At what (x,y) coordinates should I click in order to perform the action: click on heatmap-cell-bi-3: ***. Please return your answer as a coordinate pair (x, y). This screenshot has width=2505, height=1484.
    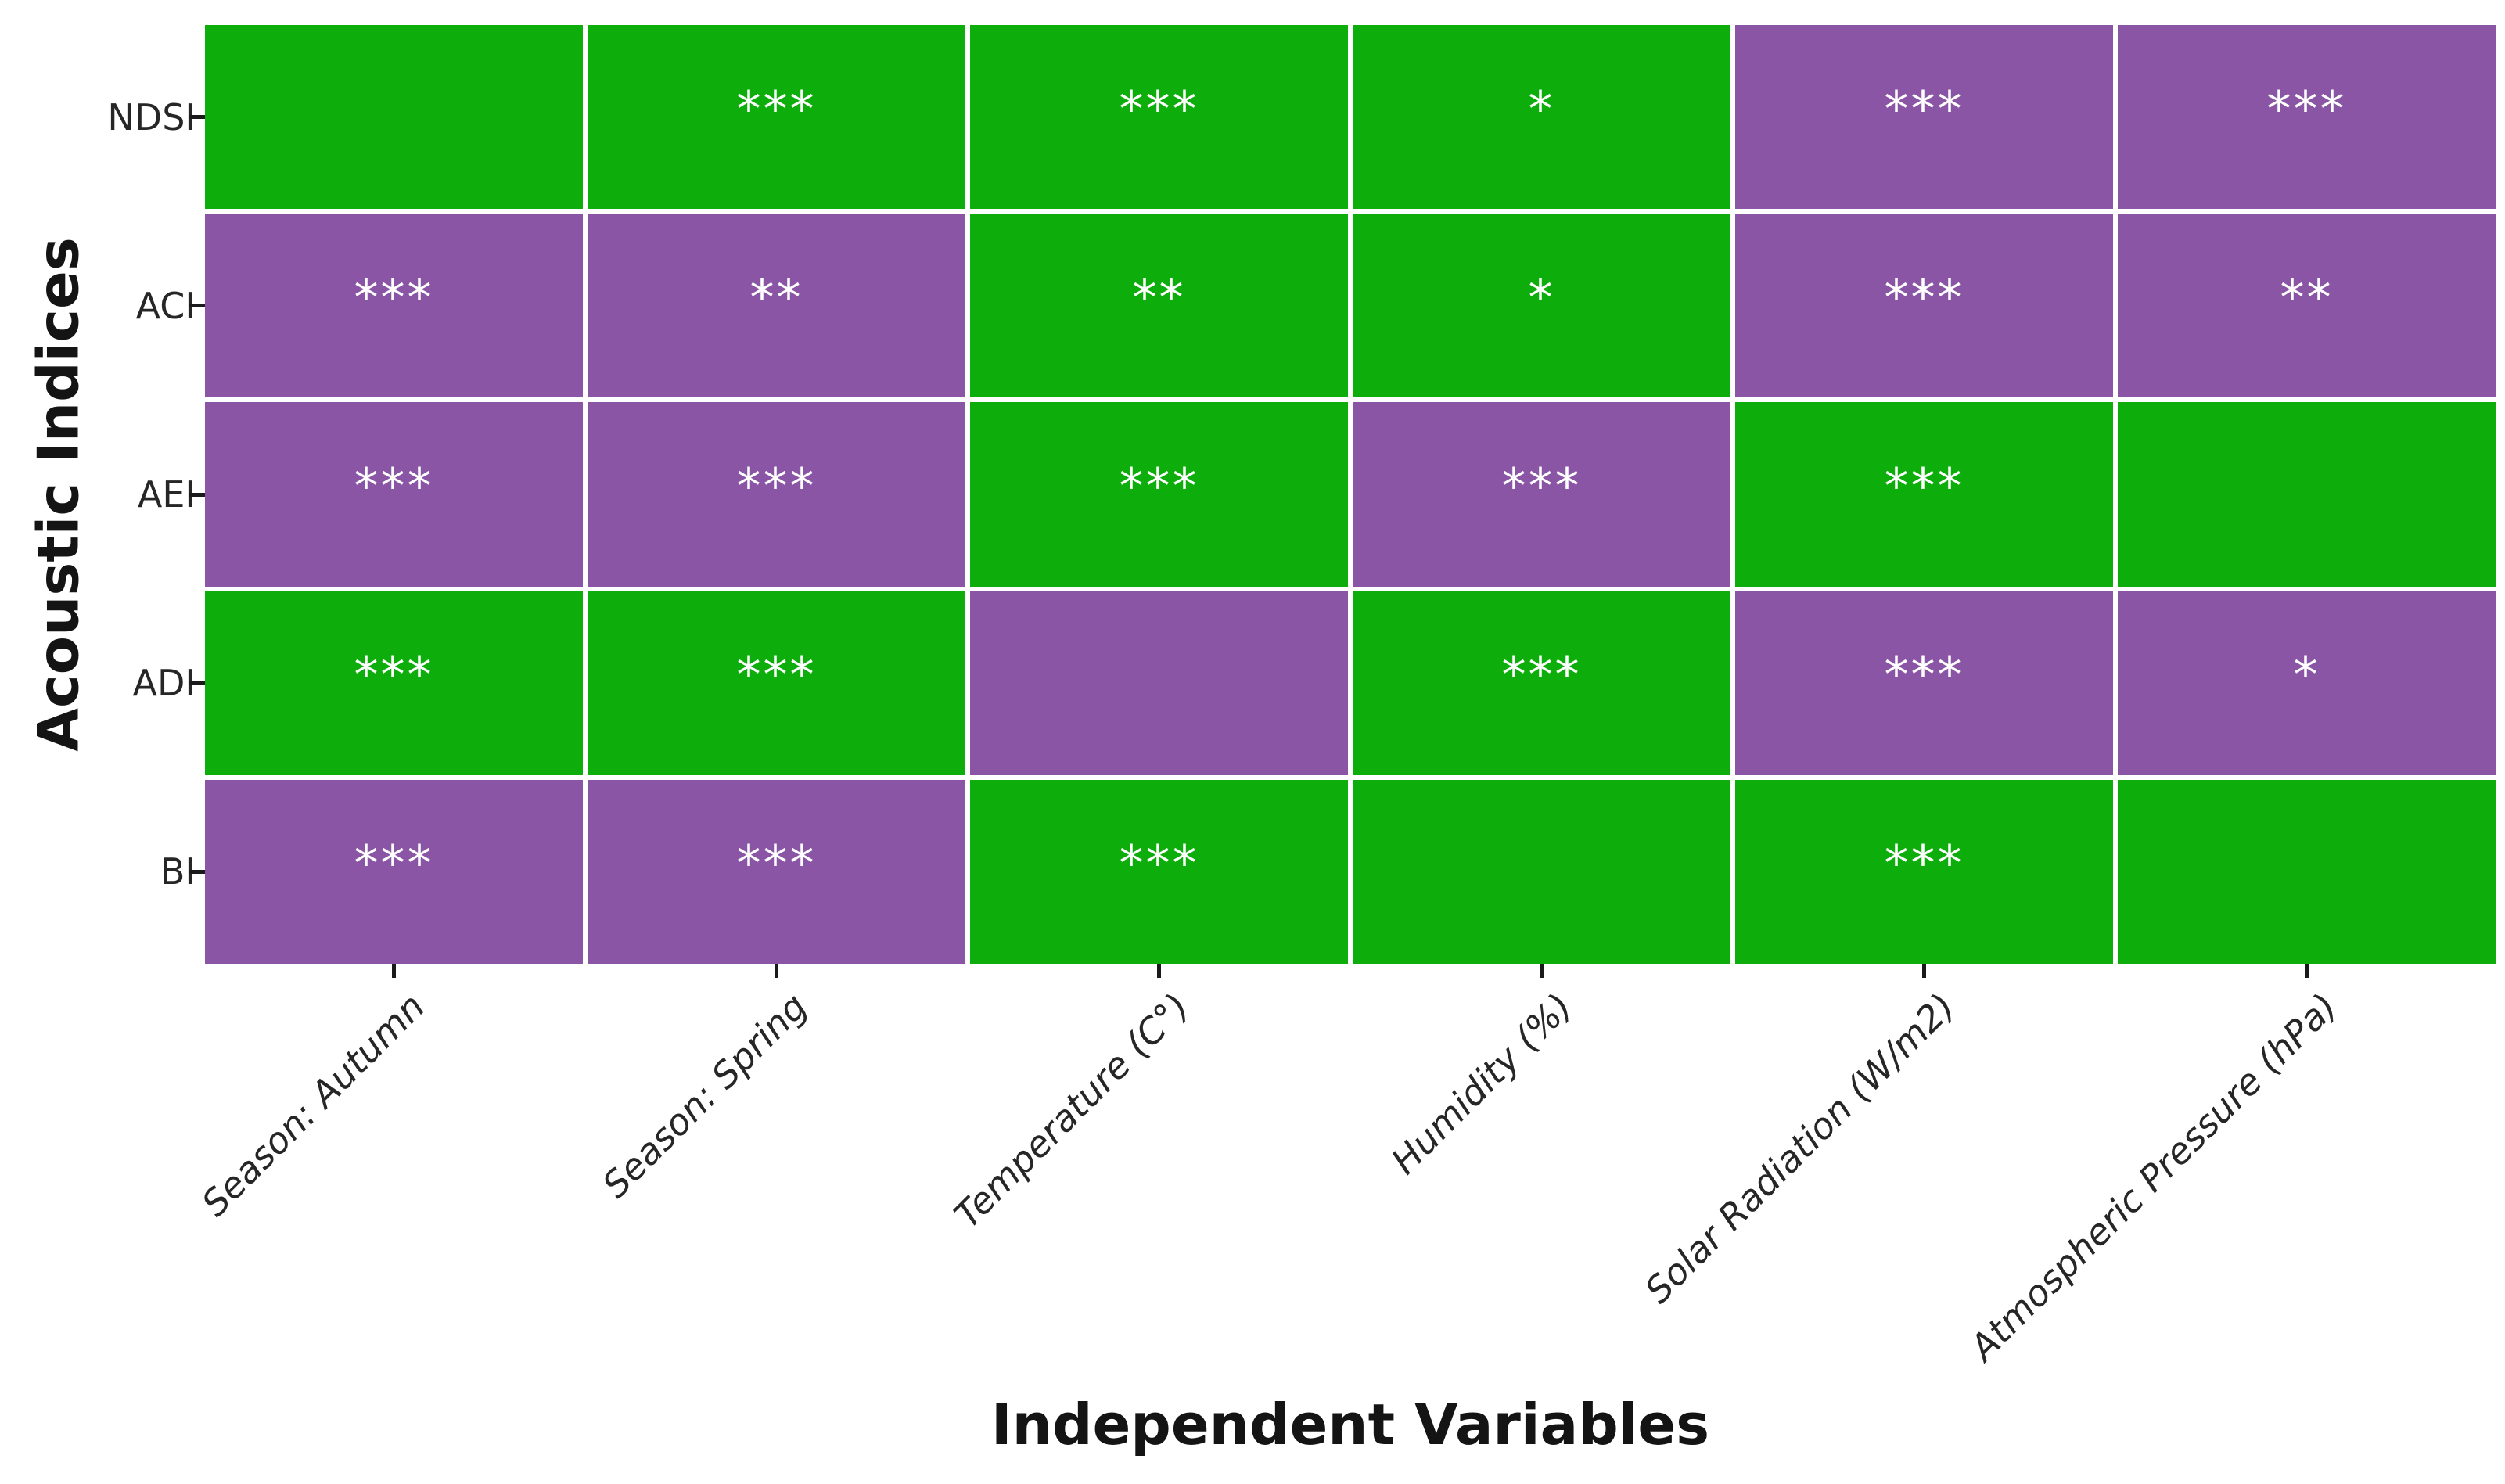
    Looking at the image, I should click on (1159, 871).